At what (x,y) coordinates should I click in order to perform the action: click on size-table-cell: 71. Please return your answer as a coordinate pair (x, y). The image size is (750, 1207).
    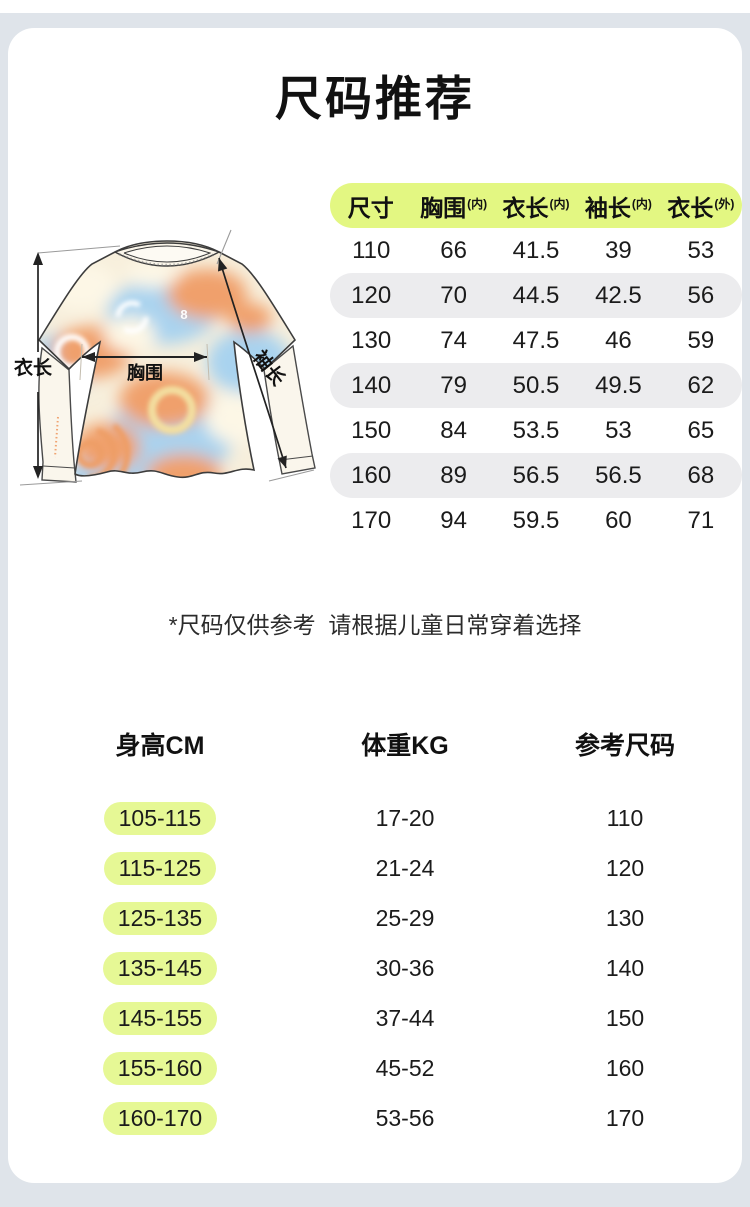
    Looking at the image, I should click on (701, 520).